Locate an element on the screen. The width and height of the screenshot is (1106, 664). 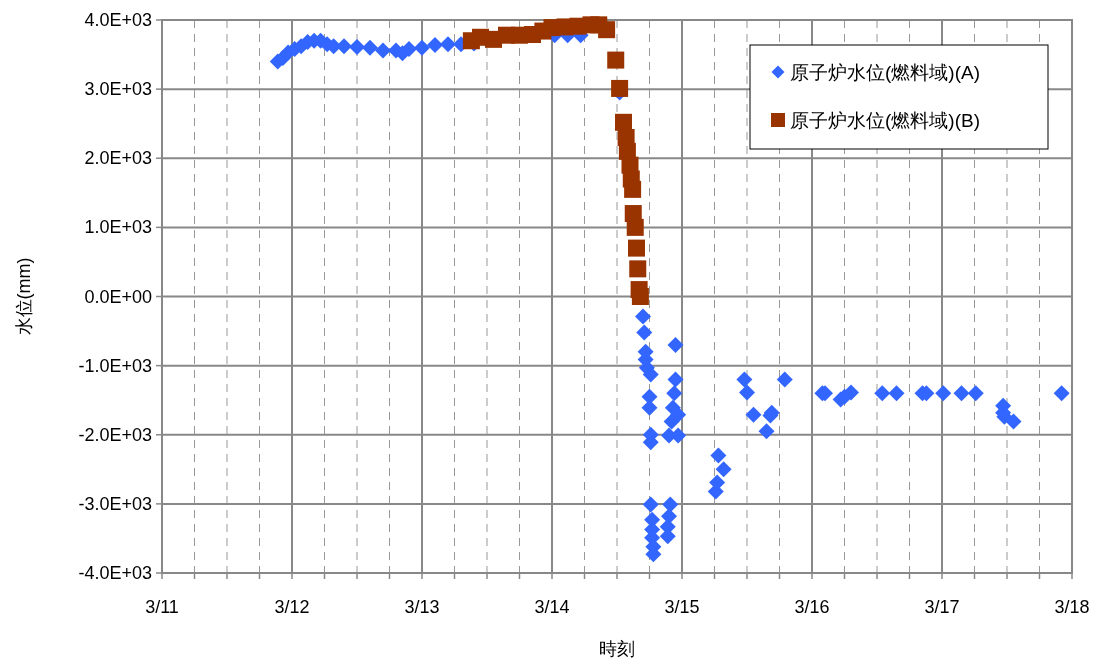
x-tick-label: 3/15 is located at coordinates (682, 607).